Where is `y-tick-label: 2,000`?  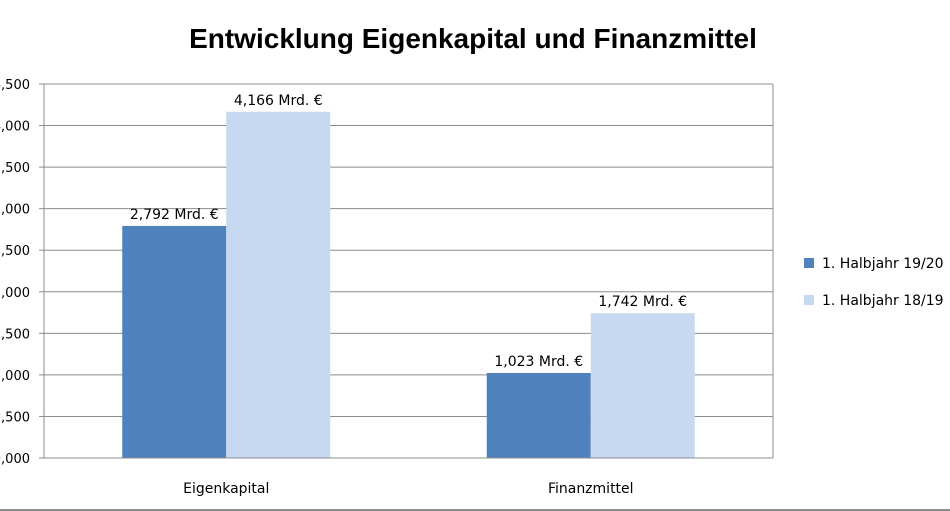
y-tick-label: 2,000 is located at coordinates (15, 293).